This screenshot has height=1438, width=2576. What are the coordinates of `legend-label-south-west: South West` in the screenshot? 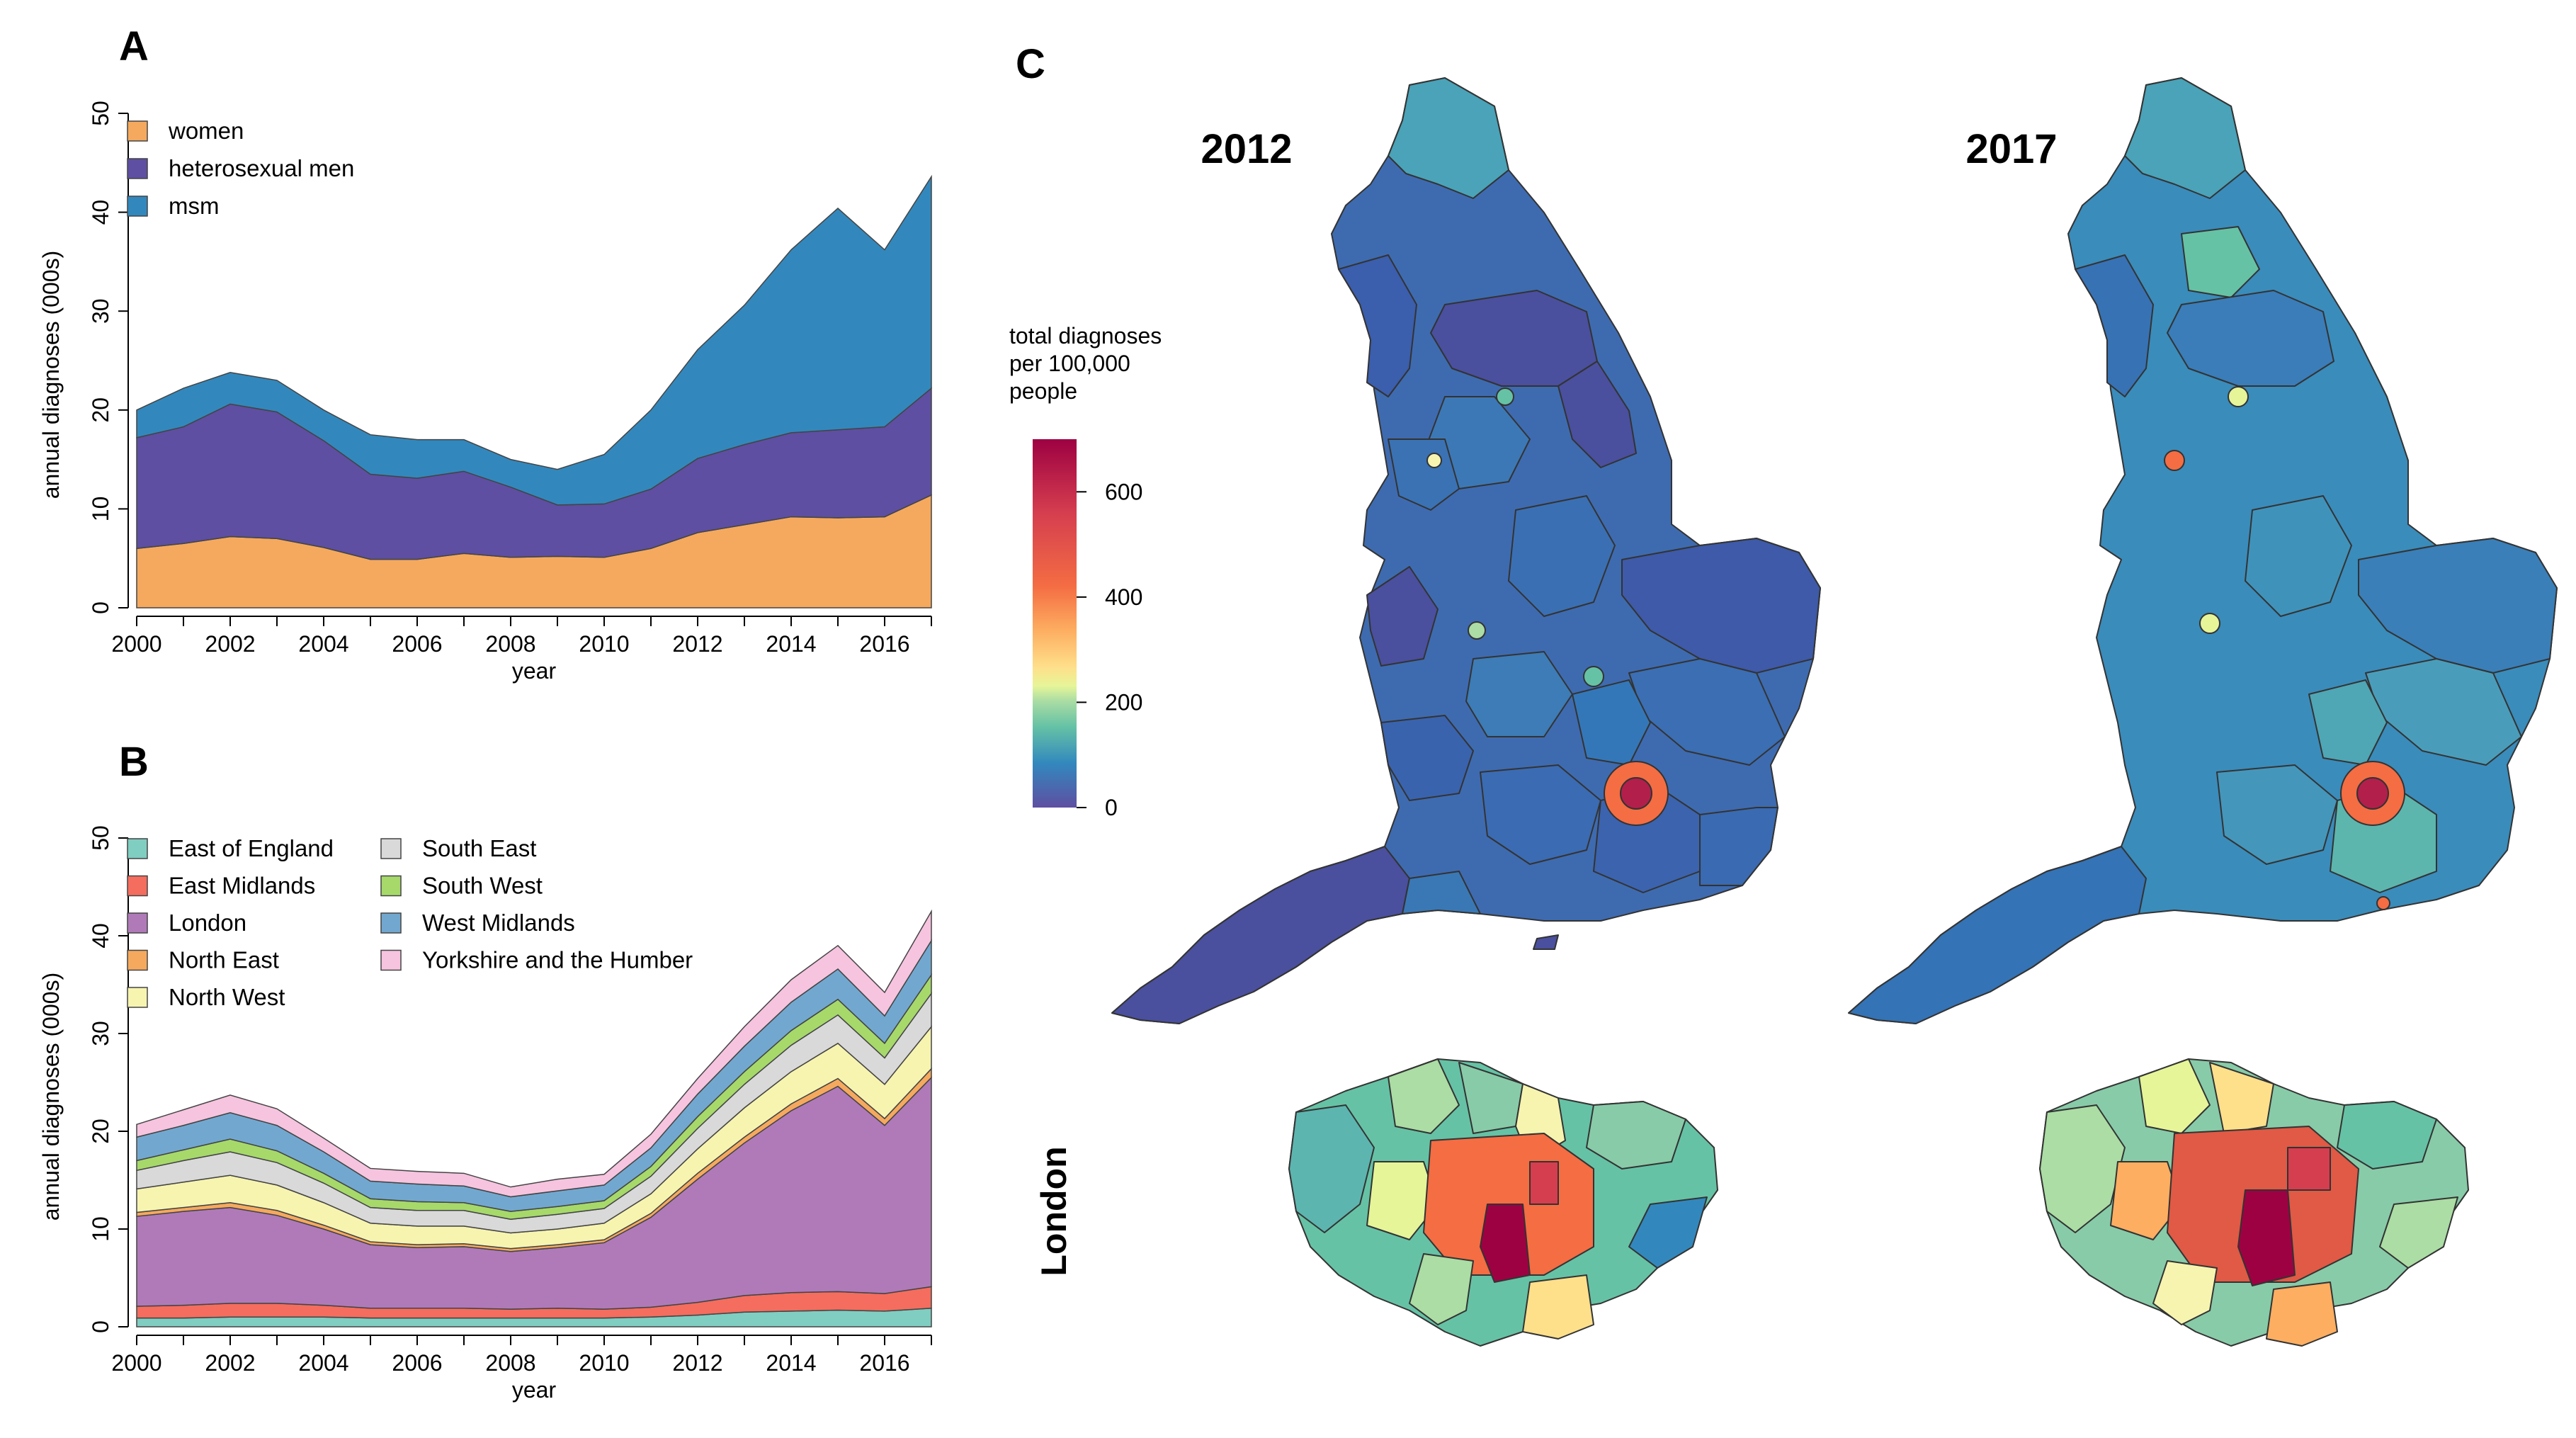 It's located at (482, 886).